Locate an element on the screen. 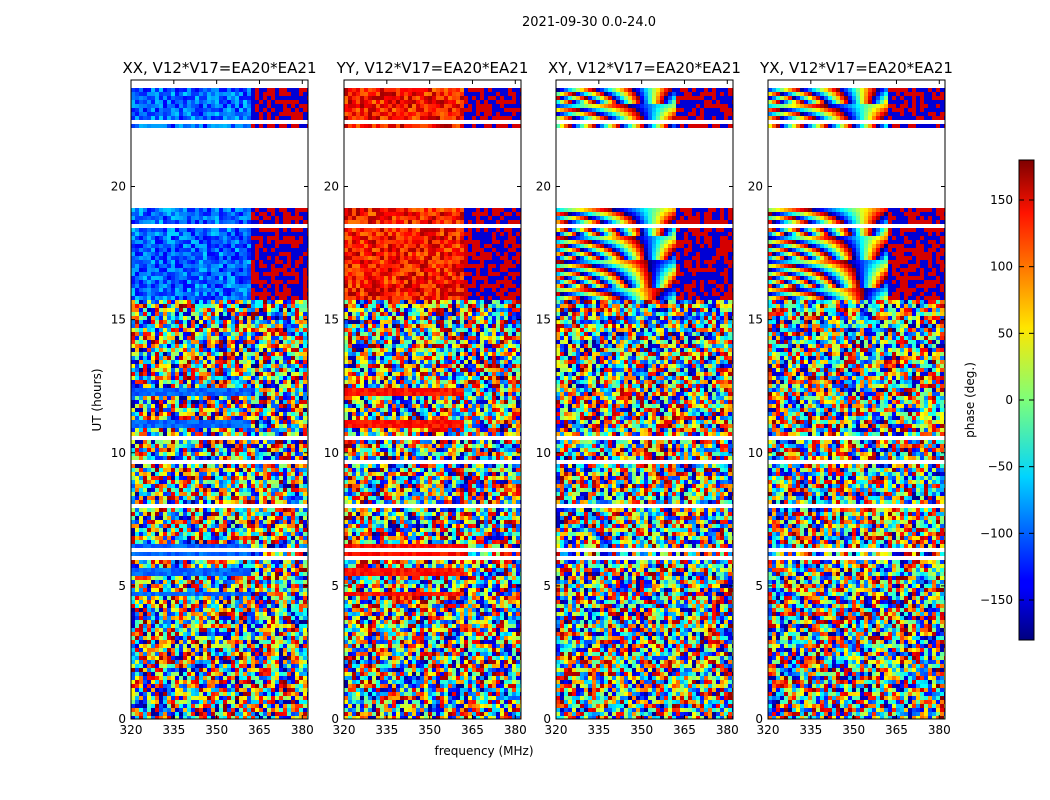  colorbar-tick-label: −150 is located at coordinates (996, 600).